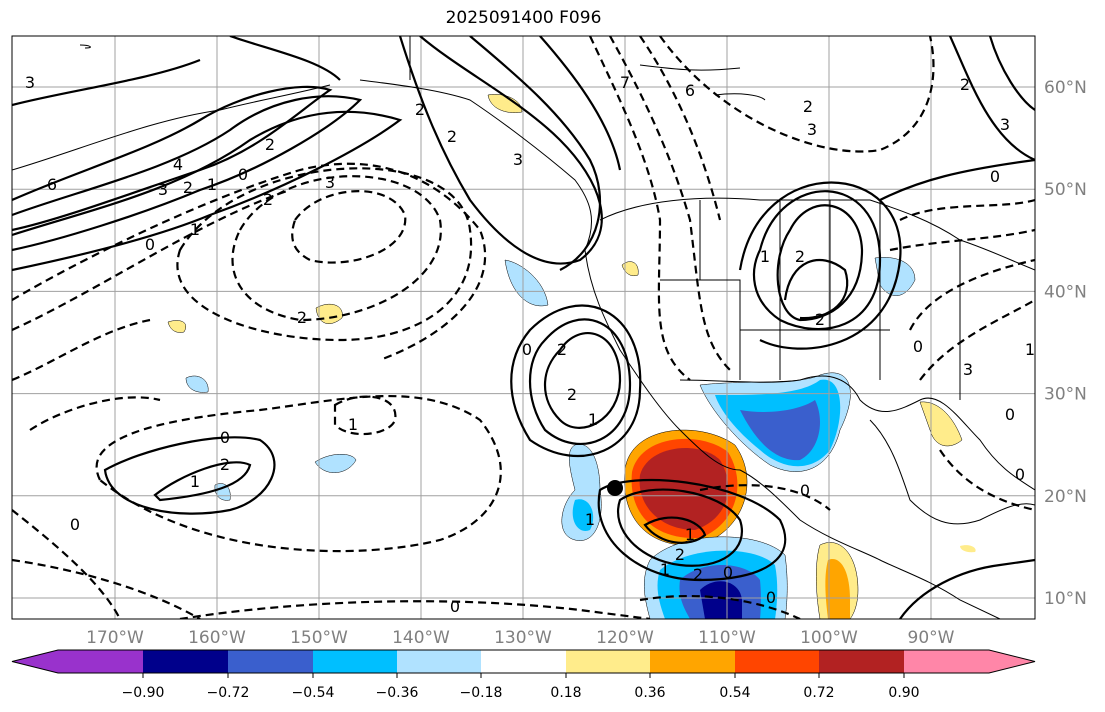 The image size is (1105, 712). I want to click on longitude-tick-label: 170°W, so click(115, 638).